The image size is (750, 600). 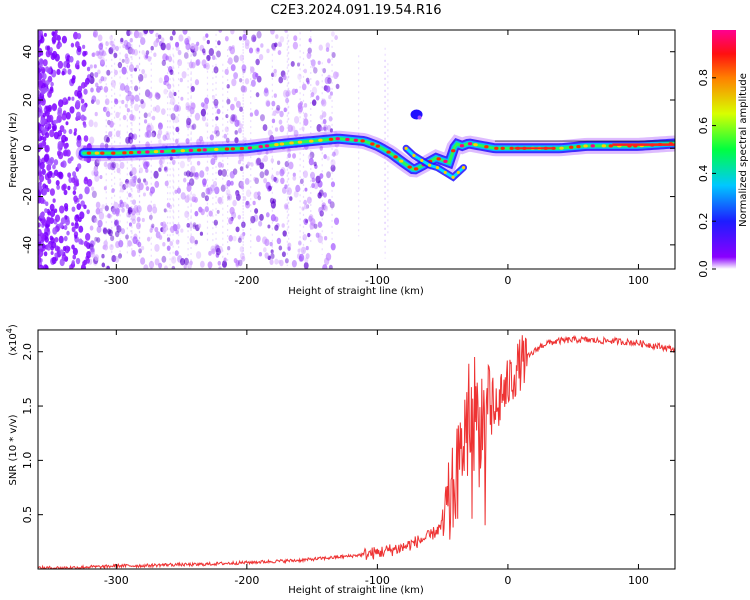 What do you see at coordinates (703, 221) in the screenshot?
I see `colorbar-tick-label: 0.2` at bounding box center [703, 221].